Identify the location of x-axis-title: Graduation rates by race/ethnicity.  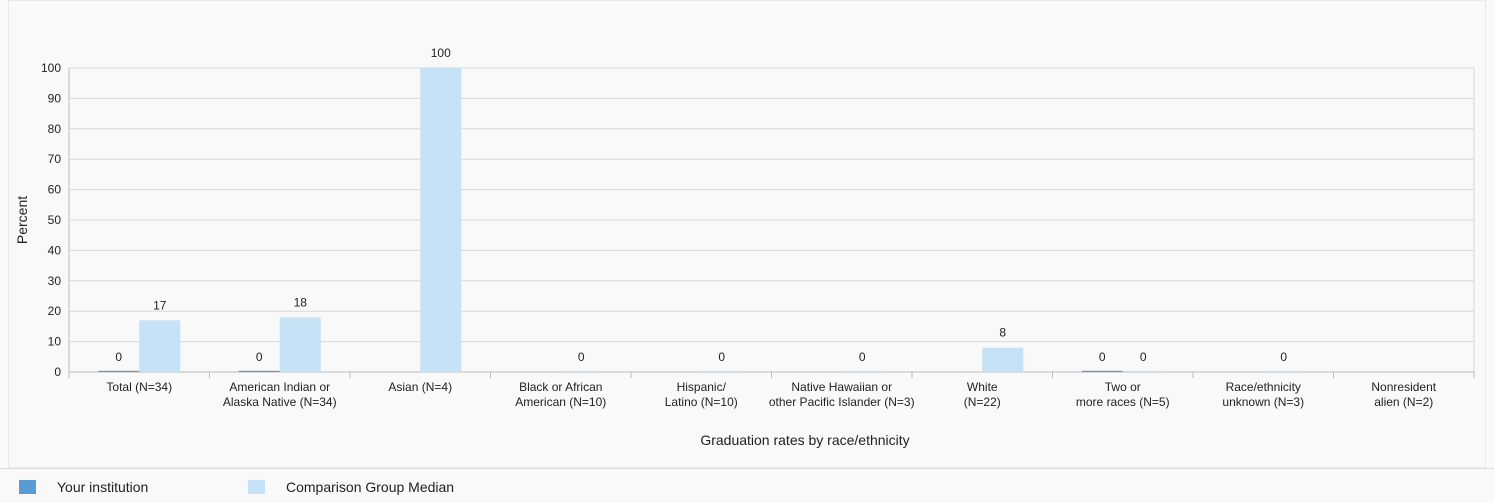
(804, 440).